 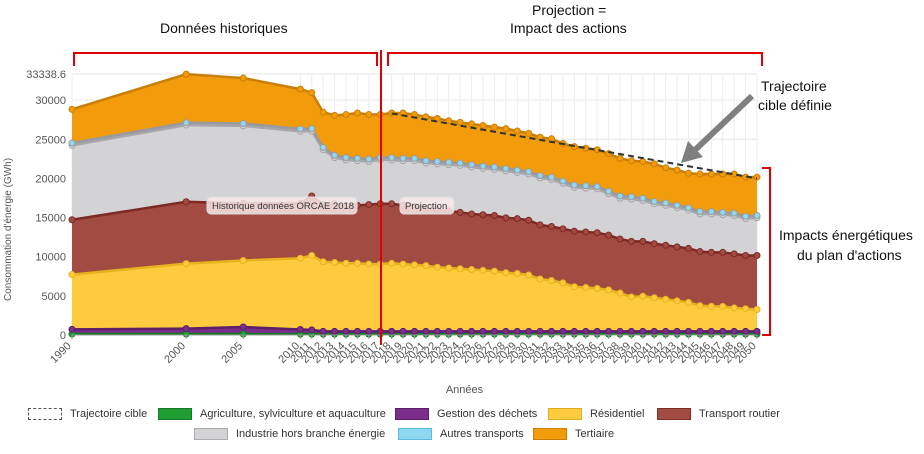 I want to click on x-tick-label: 2005, so click(x=232, y=353).